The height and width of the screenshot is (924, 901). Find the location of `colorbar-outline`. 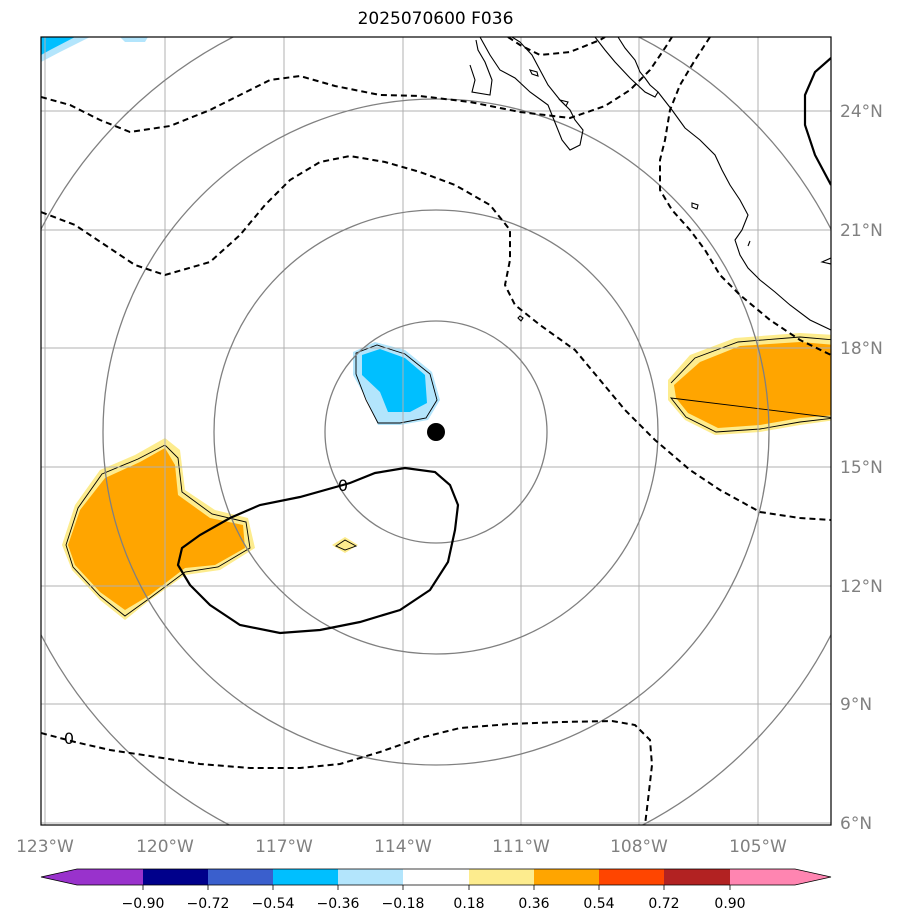

colorbar-outline is located at coordinates (436, 877).